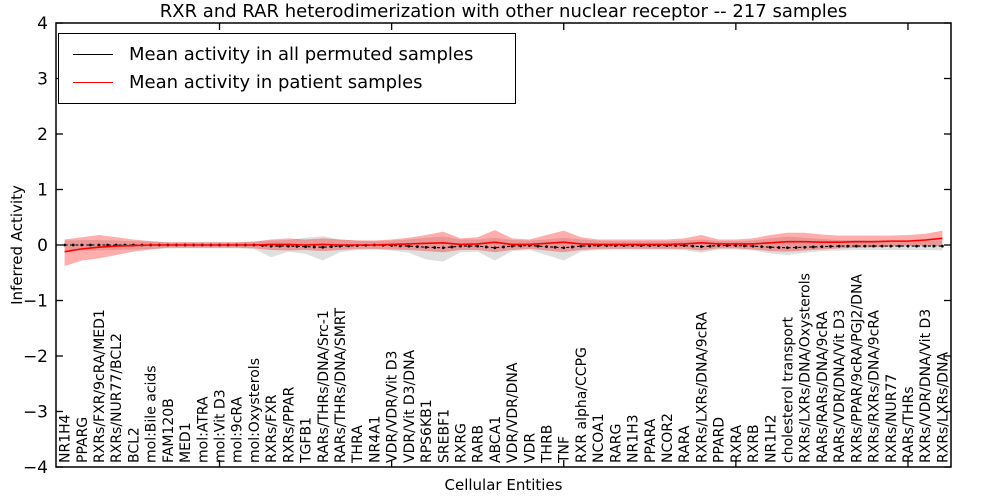 The width and height of the screenshot is (1000, 500). Describe the element at coordinates (324, 386) in the screenshot. I see `x-tick-label: RARs/THRs/DNA/Src-1` at that location.